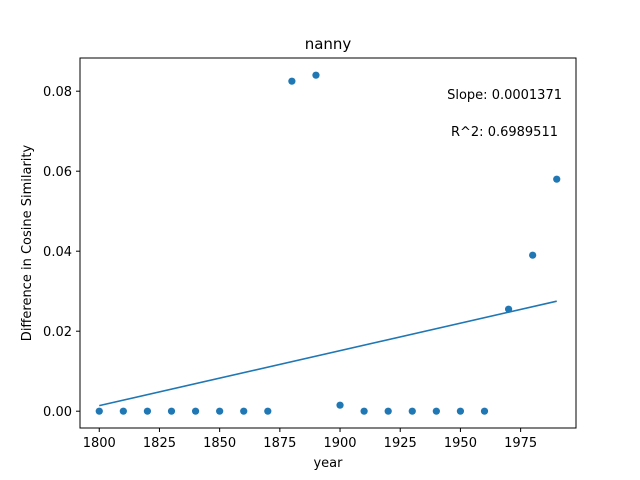  What do you see at coordinates (328, 44) in the screenshot?
I see `chart-title: nanny` at bounding box center [328, 44].